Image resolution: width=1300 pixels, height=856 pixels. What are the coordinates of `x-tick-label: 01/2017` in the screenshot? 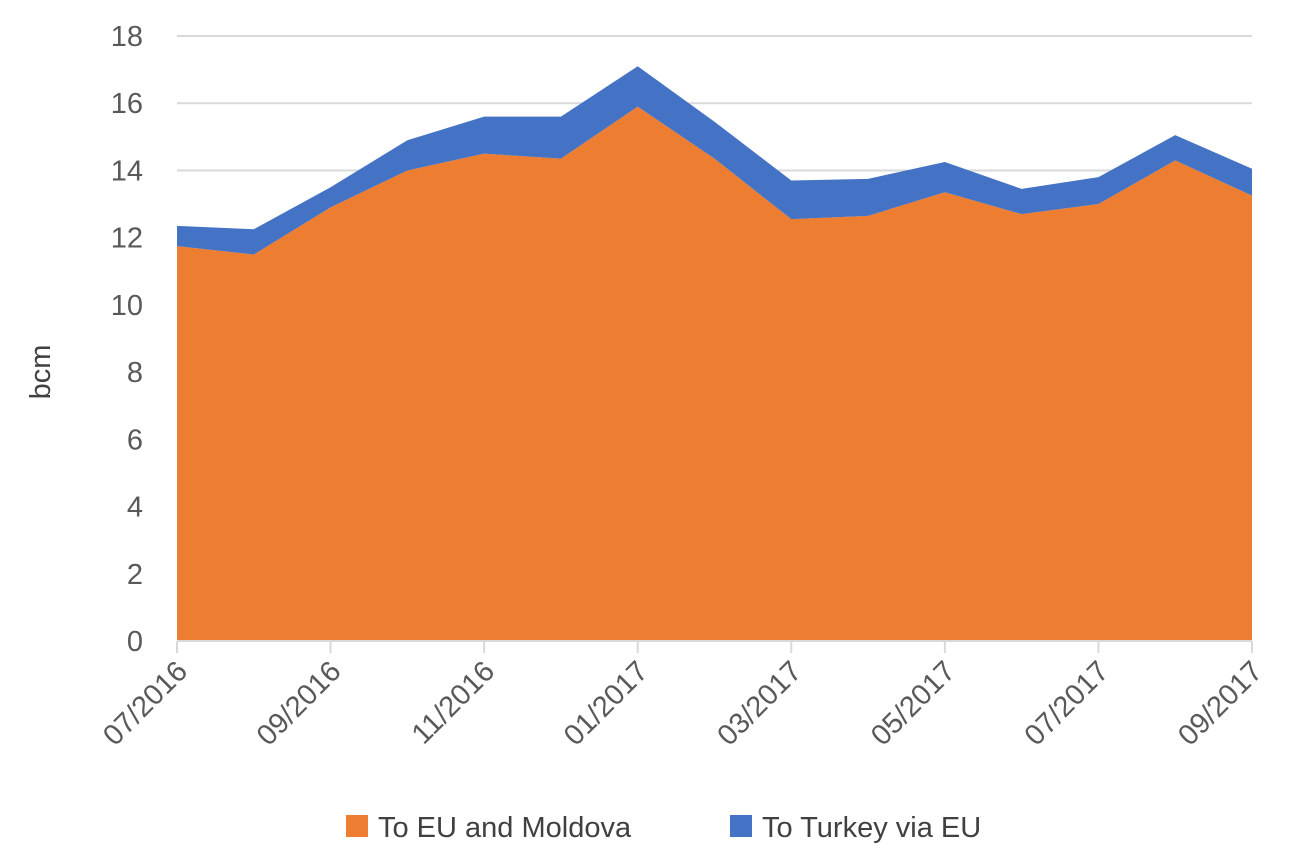 It's located at (606, 703).